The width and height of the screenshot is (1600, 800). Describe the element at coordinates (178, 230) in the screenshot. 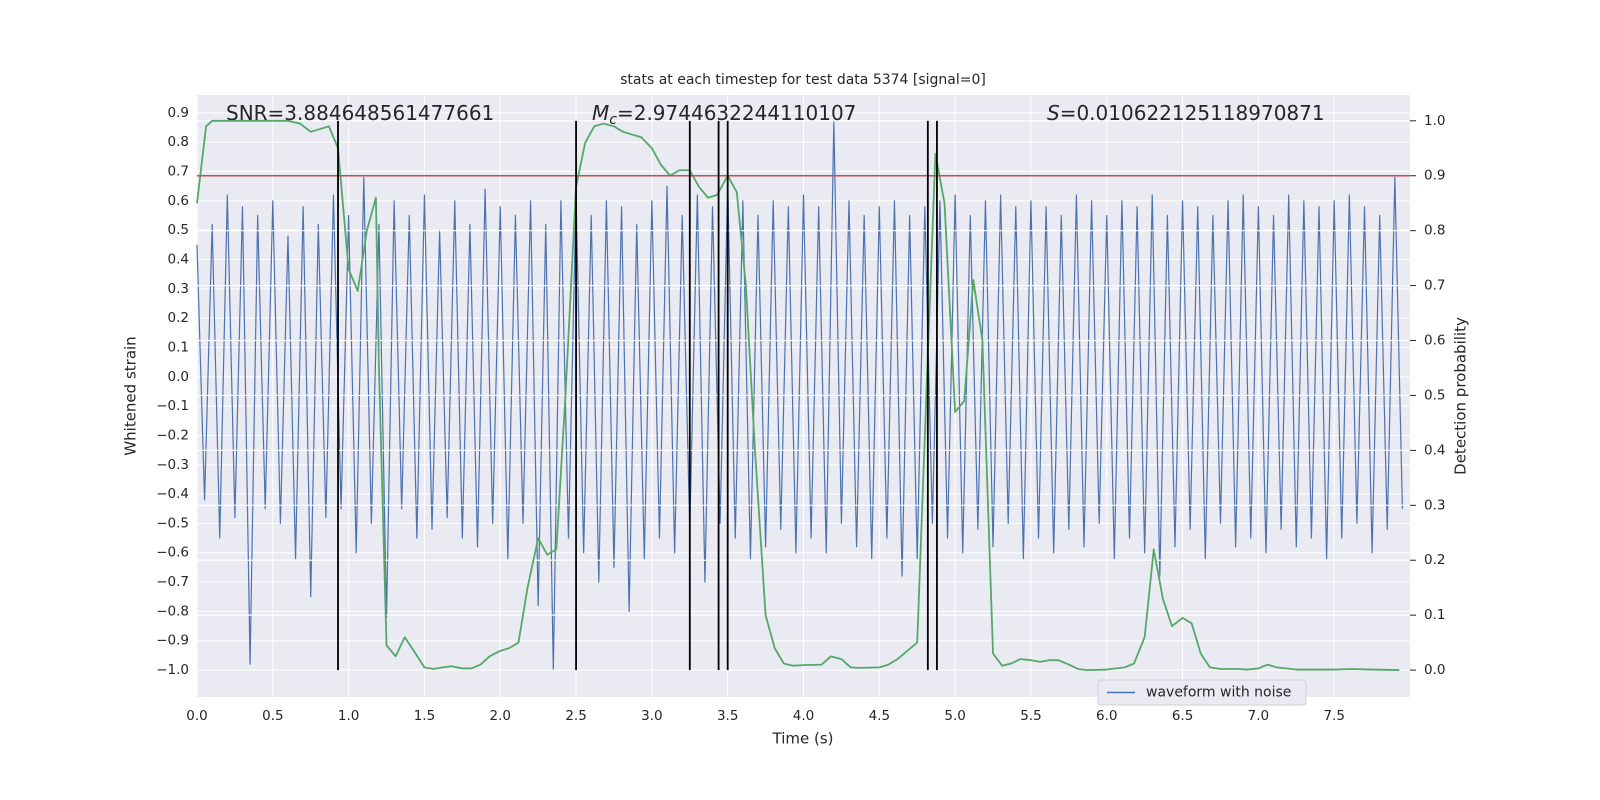

I see `y-tick-label: 0.5` at that location.